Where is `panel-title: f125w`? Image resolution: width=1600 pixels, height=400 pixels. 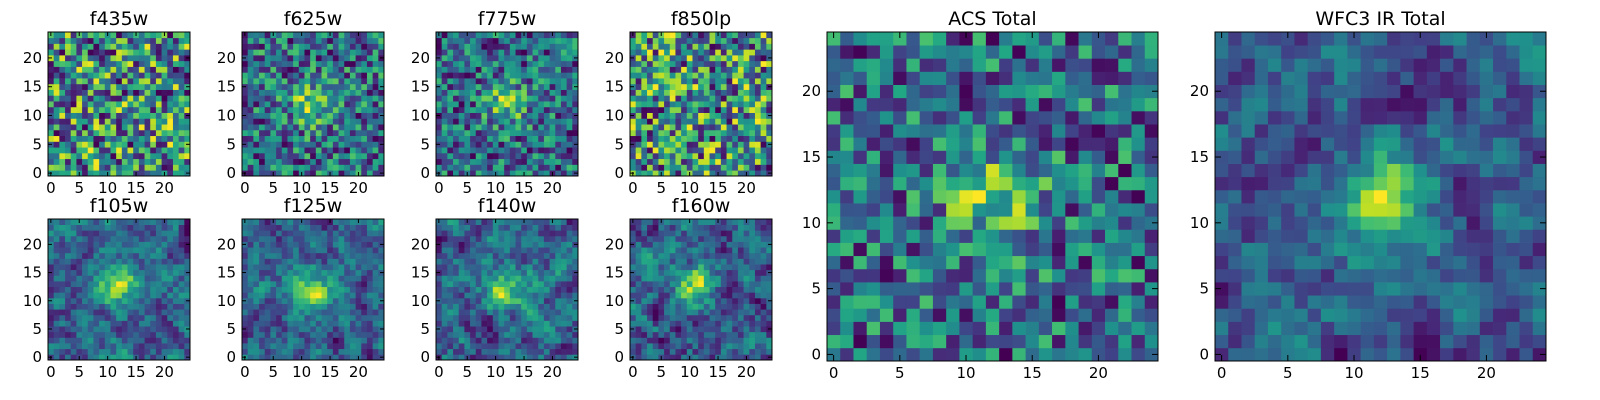 panel-title: f125w is located at coordinates (313, 206).